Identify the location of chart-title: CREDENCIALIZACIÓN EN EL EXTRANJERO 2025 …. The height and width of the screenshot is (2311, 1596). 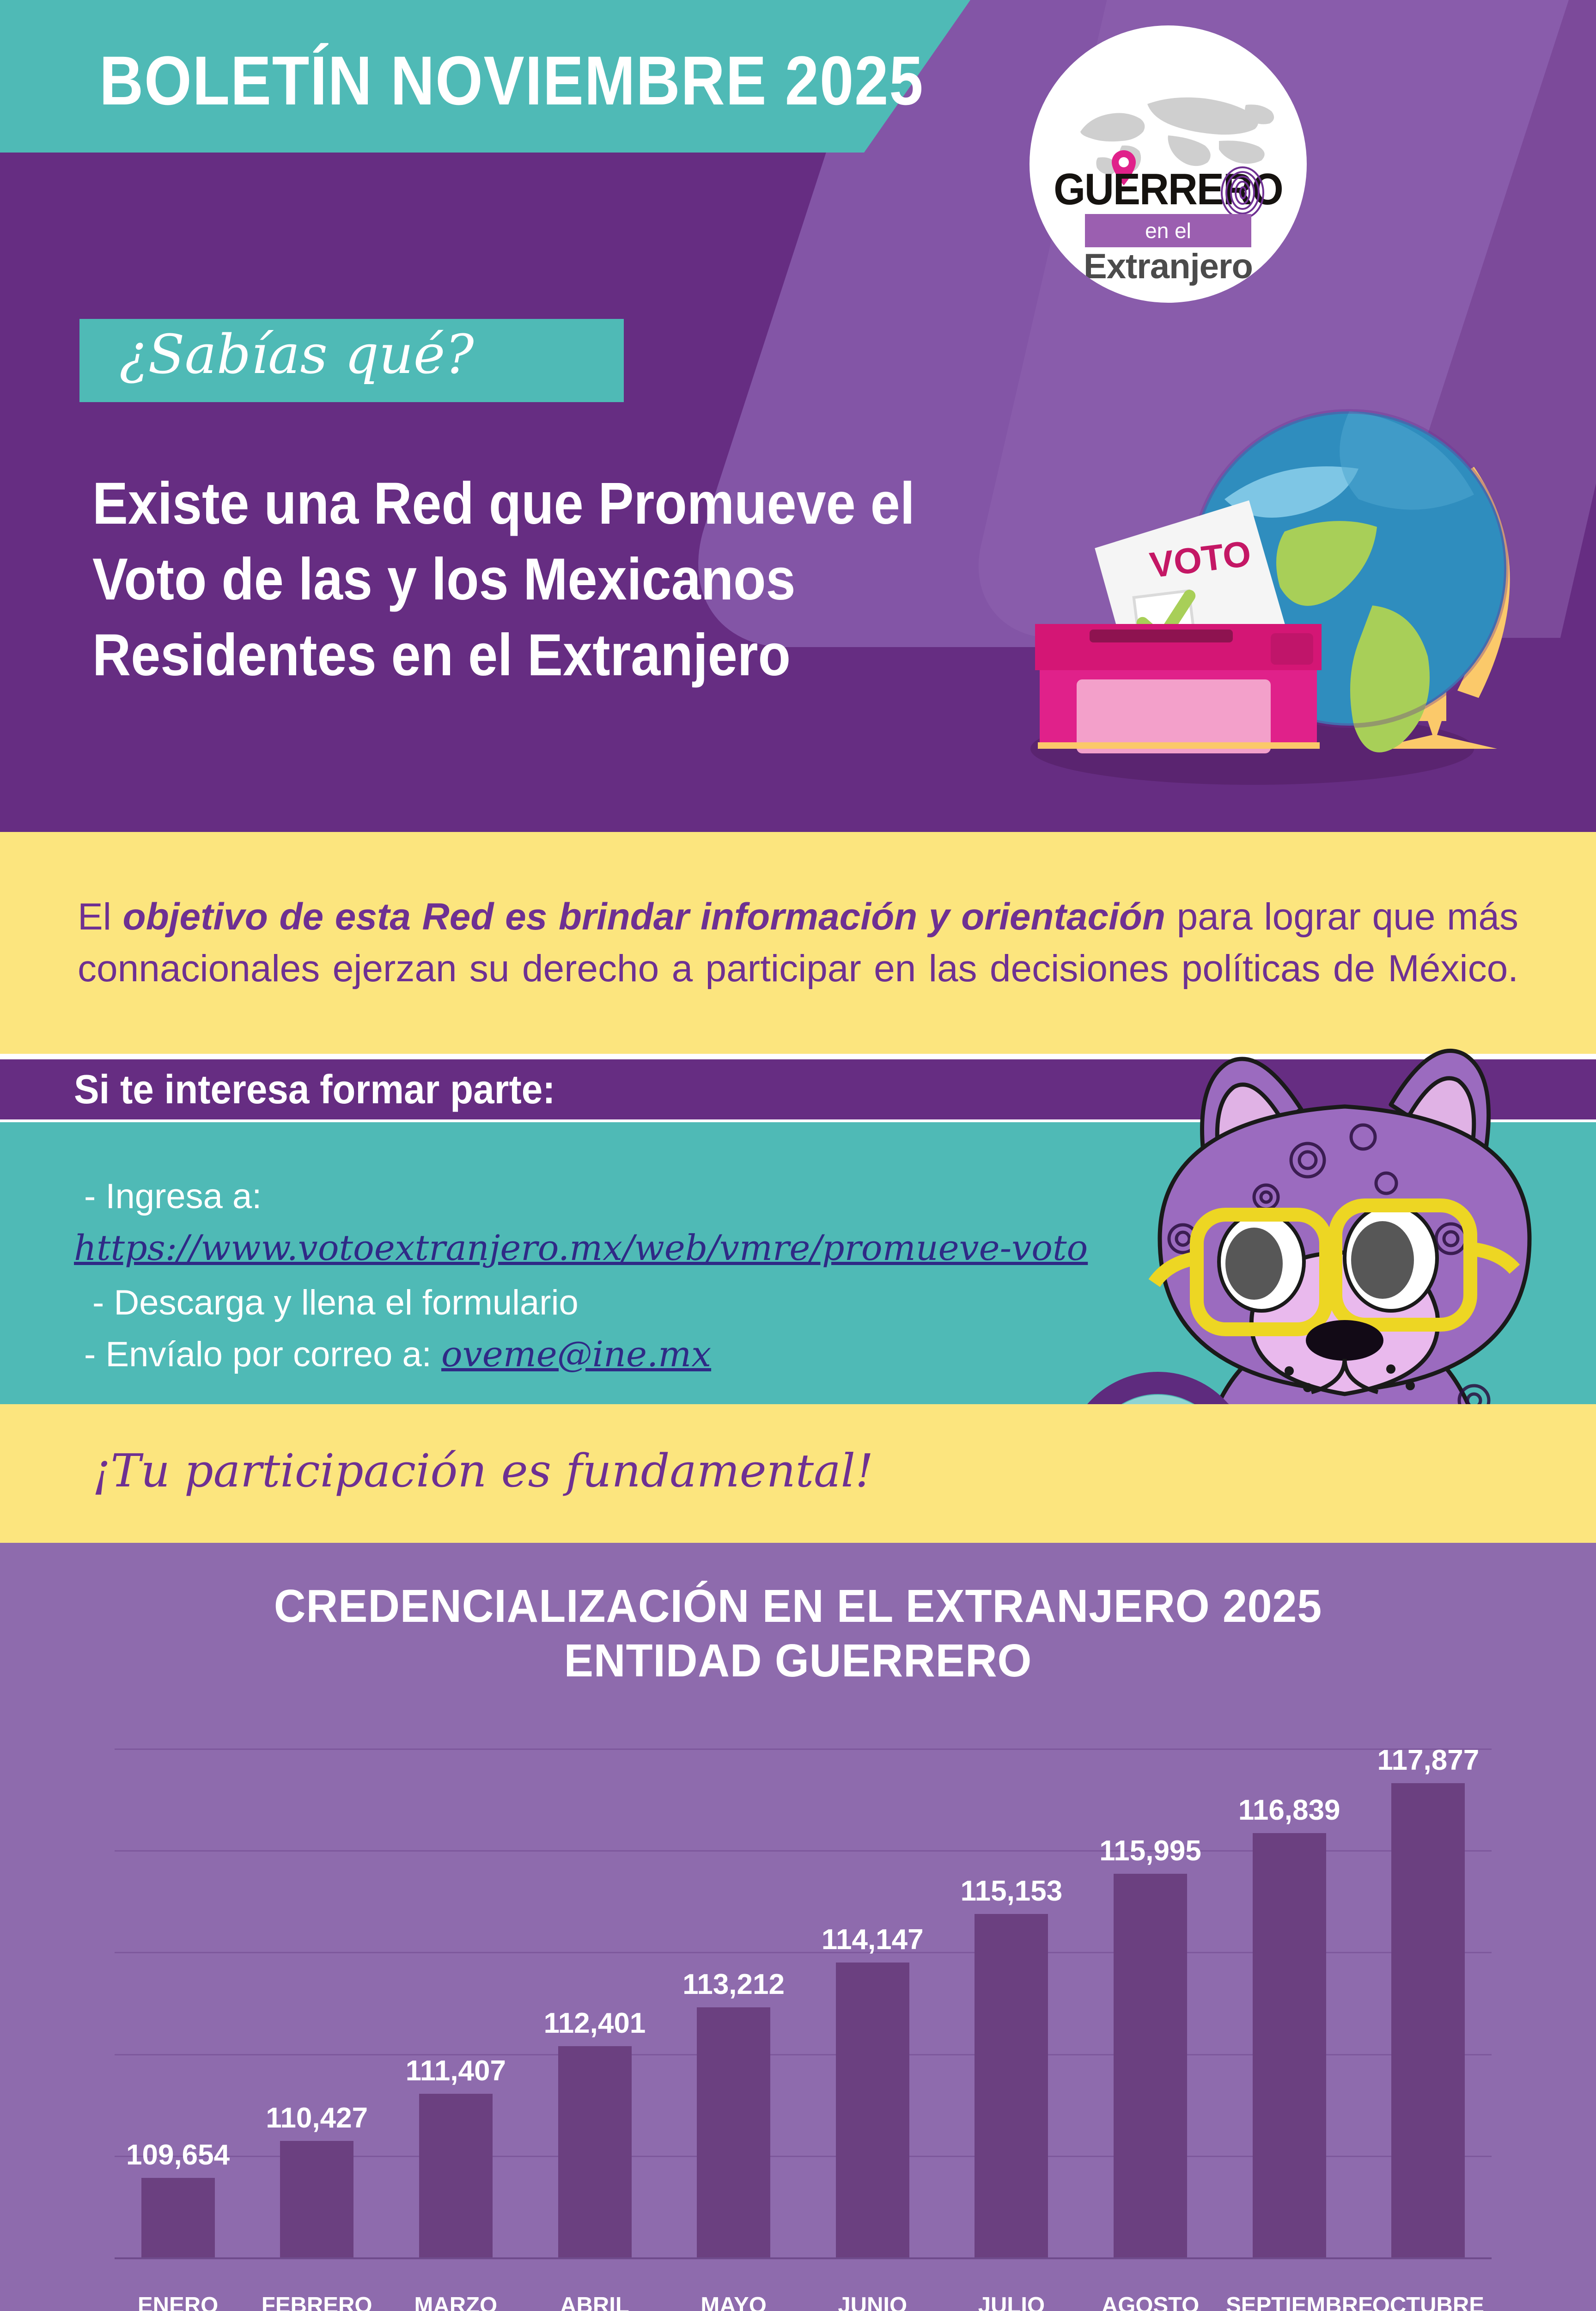
(798, 1633).